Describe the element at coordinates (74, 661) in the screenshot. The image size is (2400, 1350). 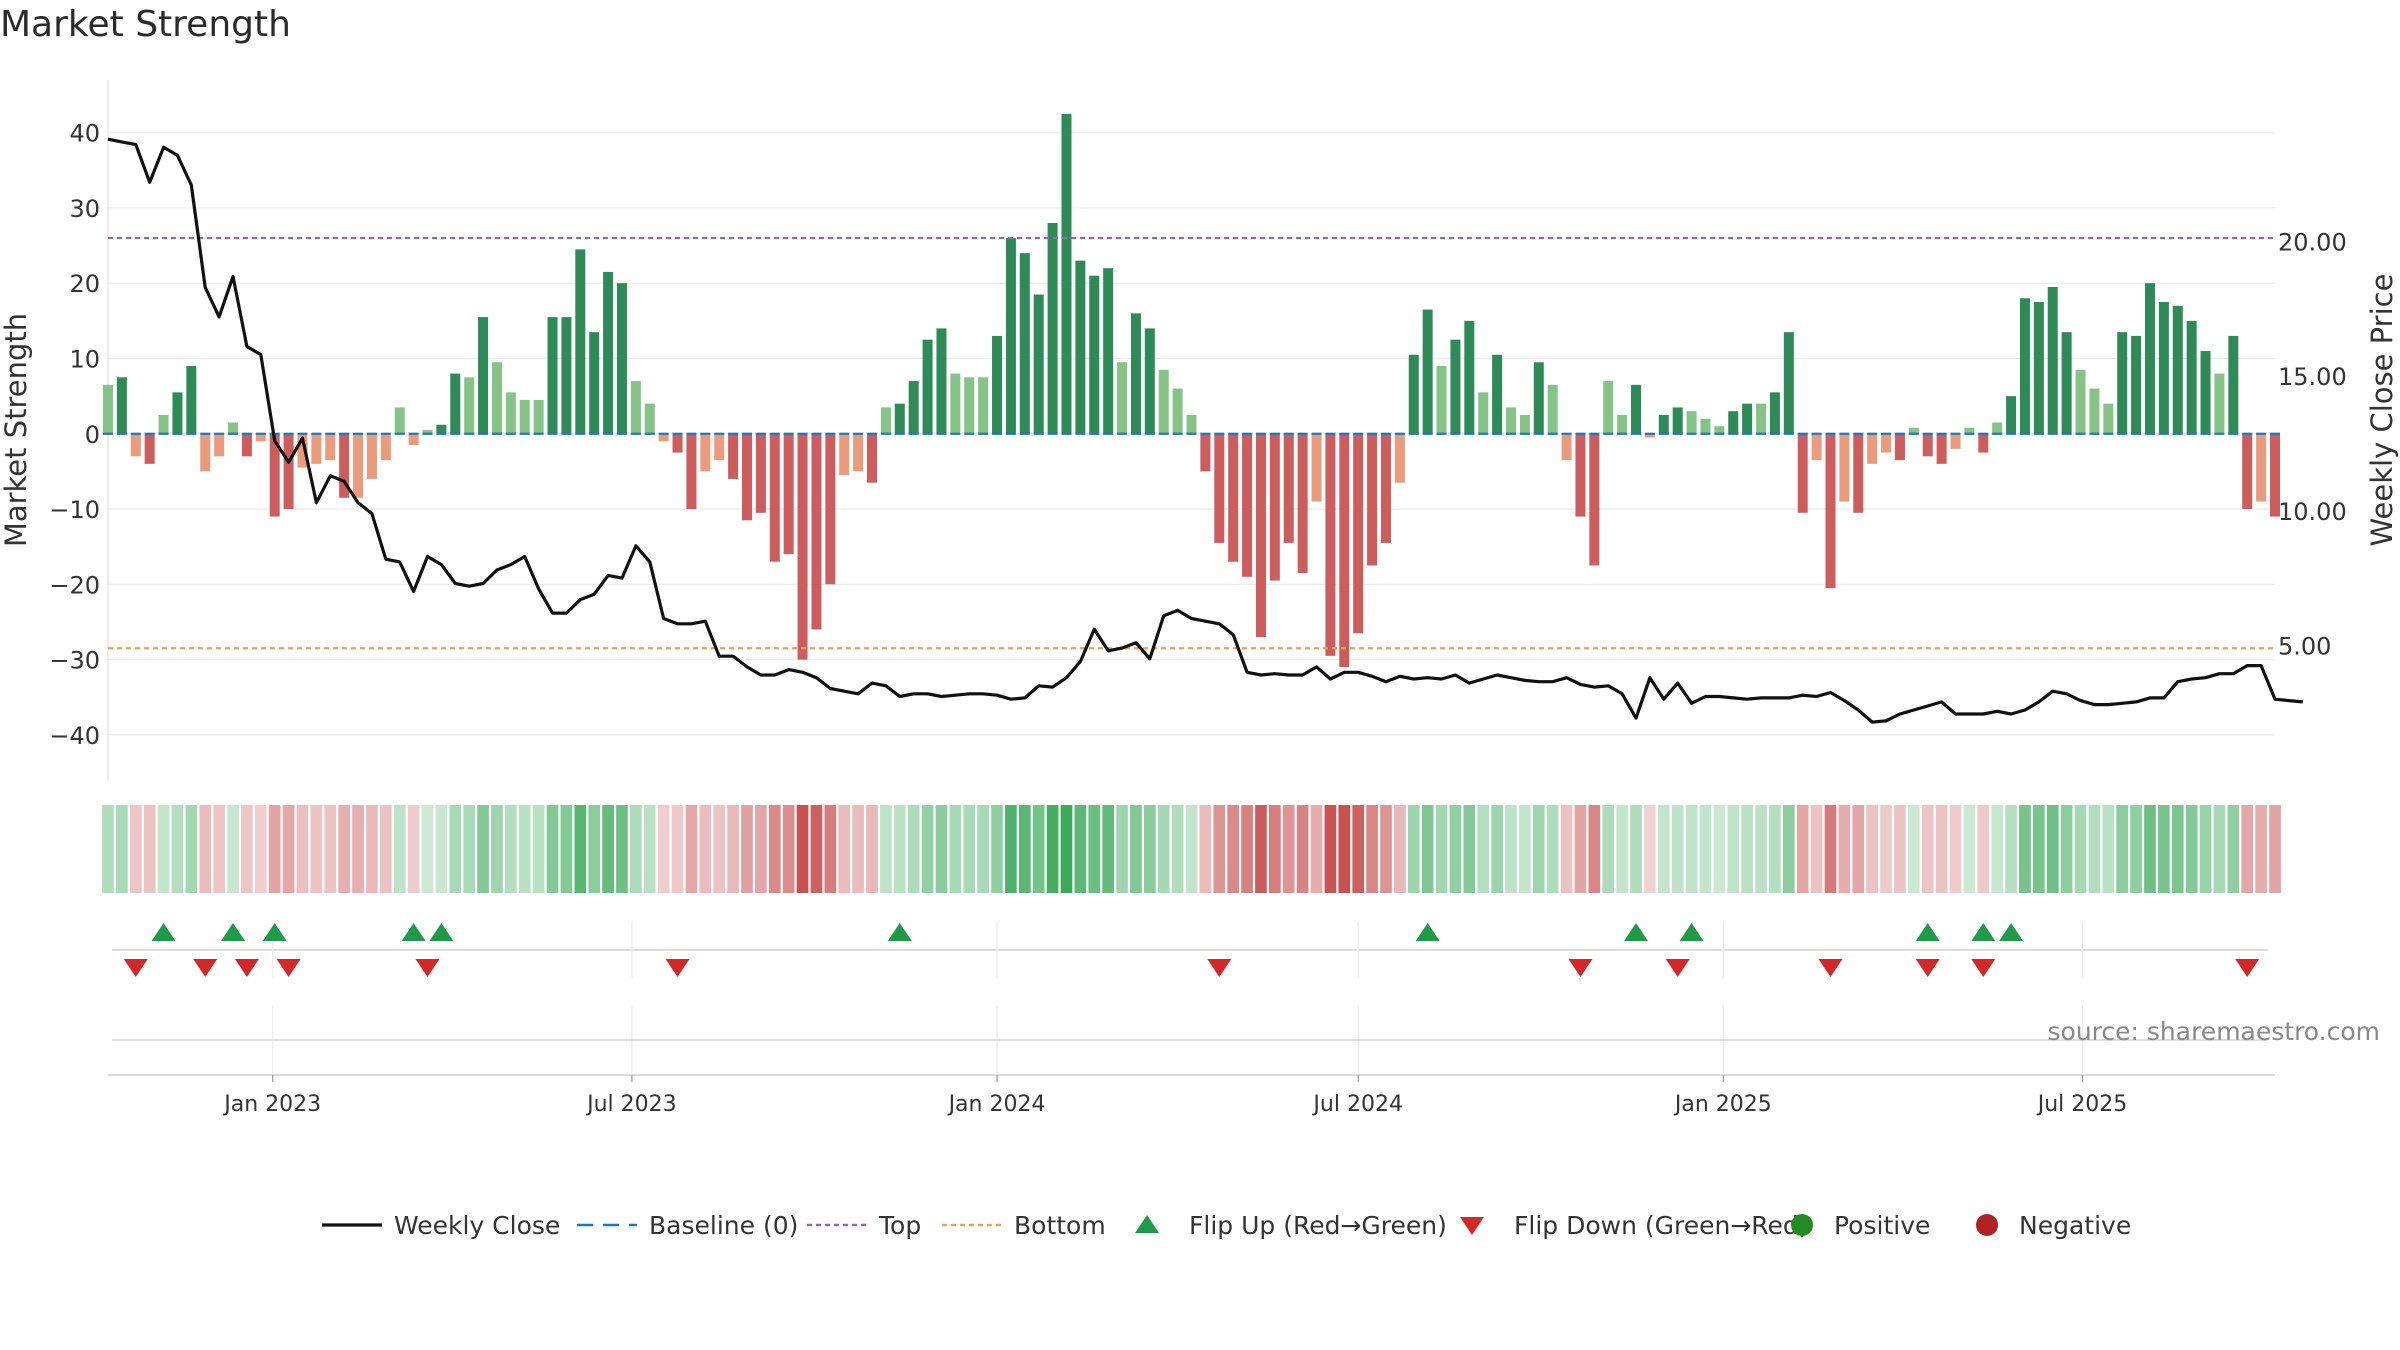
I see `y-tick-label: −30` at that location.